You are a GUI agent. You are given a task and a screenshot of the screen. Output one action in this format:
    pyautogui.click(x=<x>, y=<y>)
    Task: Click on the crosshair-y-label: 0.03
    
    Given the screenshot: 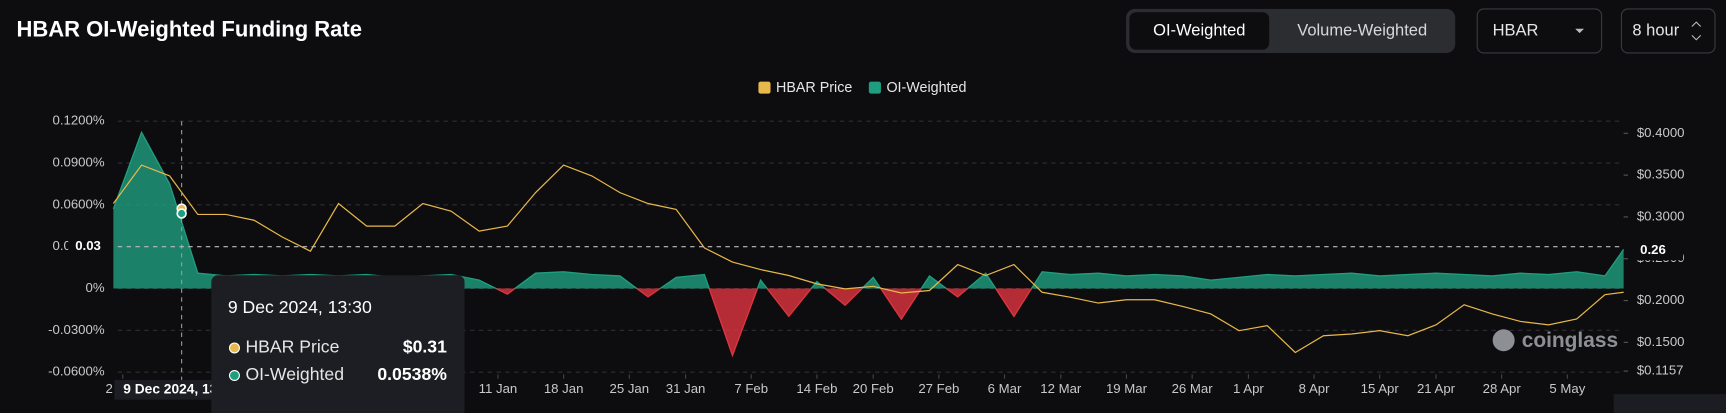 What is the action you would take?
    pyautogui.click(x=88, y=245)
    